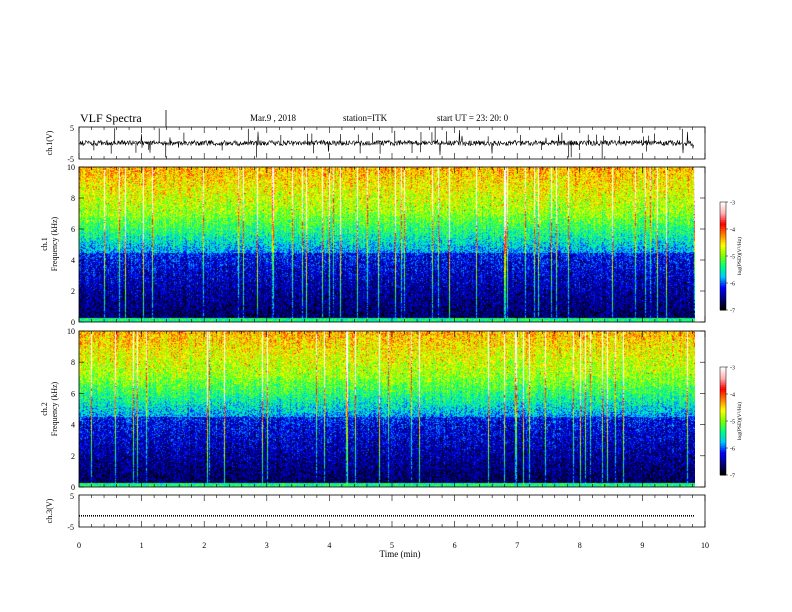  Describe the element at coordinates (739, 256) in the screenshot. I see `colorbar-label: log(PSD)(V²/Hz)` at that location.